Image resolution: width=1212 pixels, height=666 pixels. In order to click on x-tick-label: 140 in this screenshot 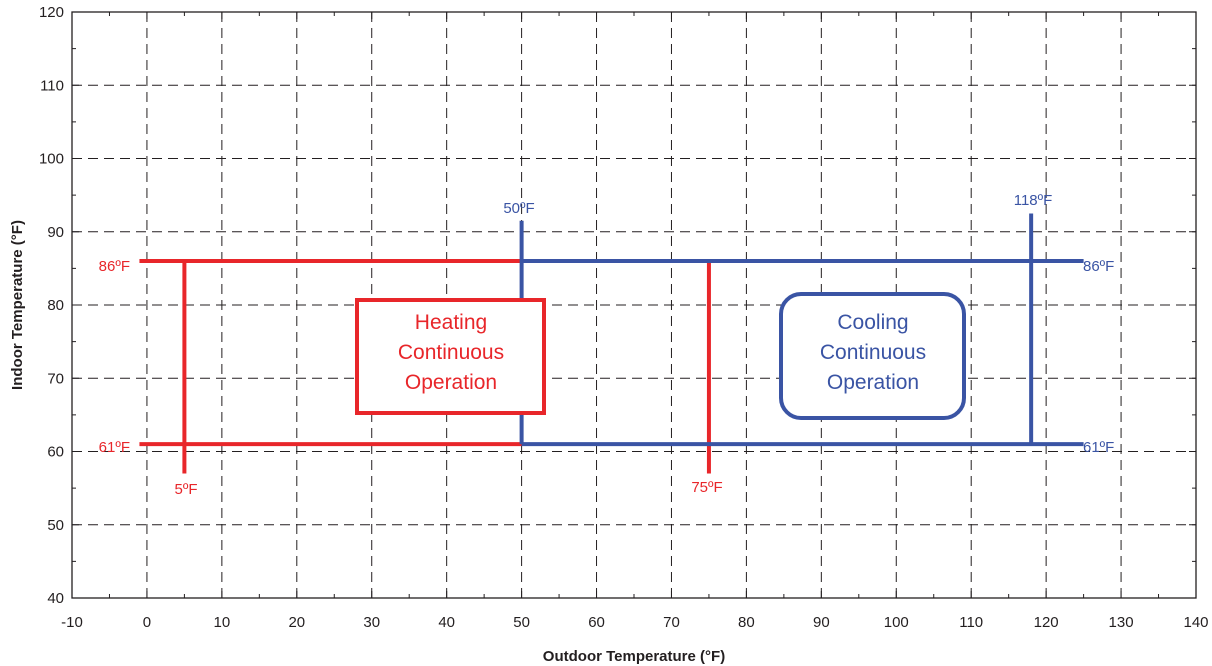, I will do `click(1195, 622)`.